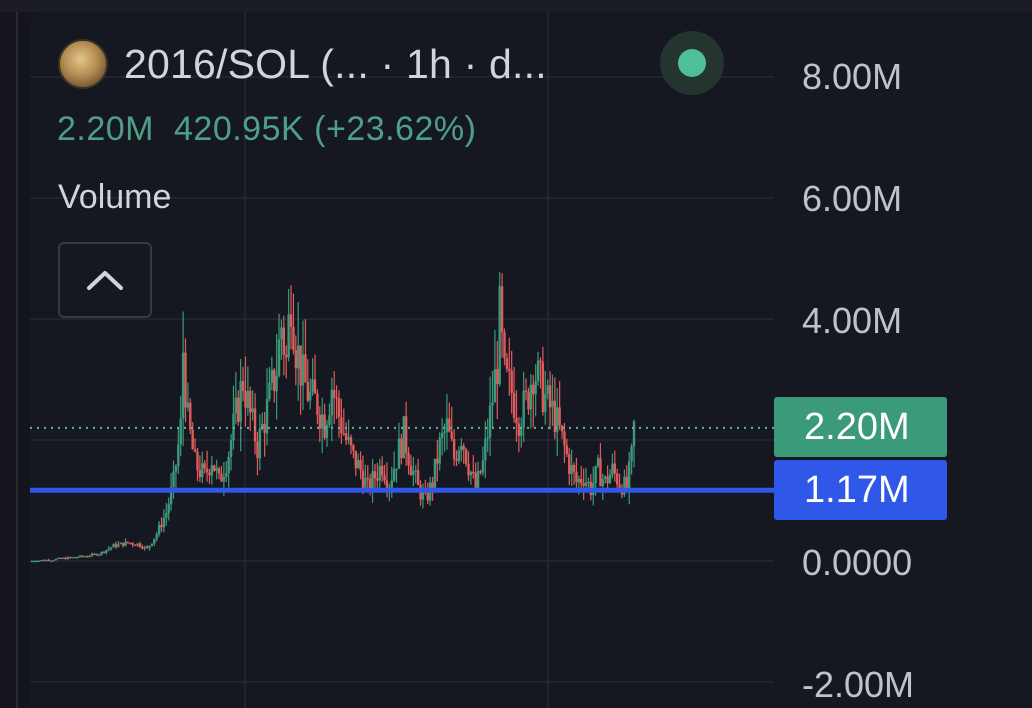 This screenshot has width=1032, height=708. What do you see at coordinates (692, 63) in the screenshot?
I see `status-indicator` at bounding box center [692, 63].